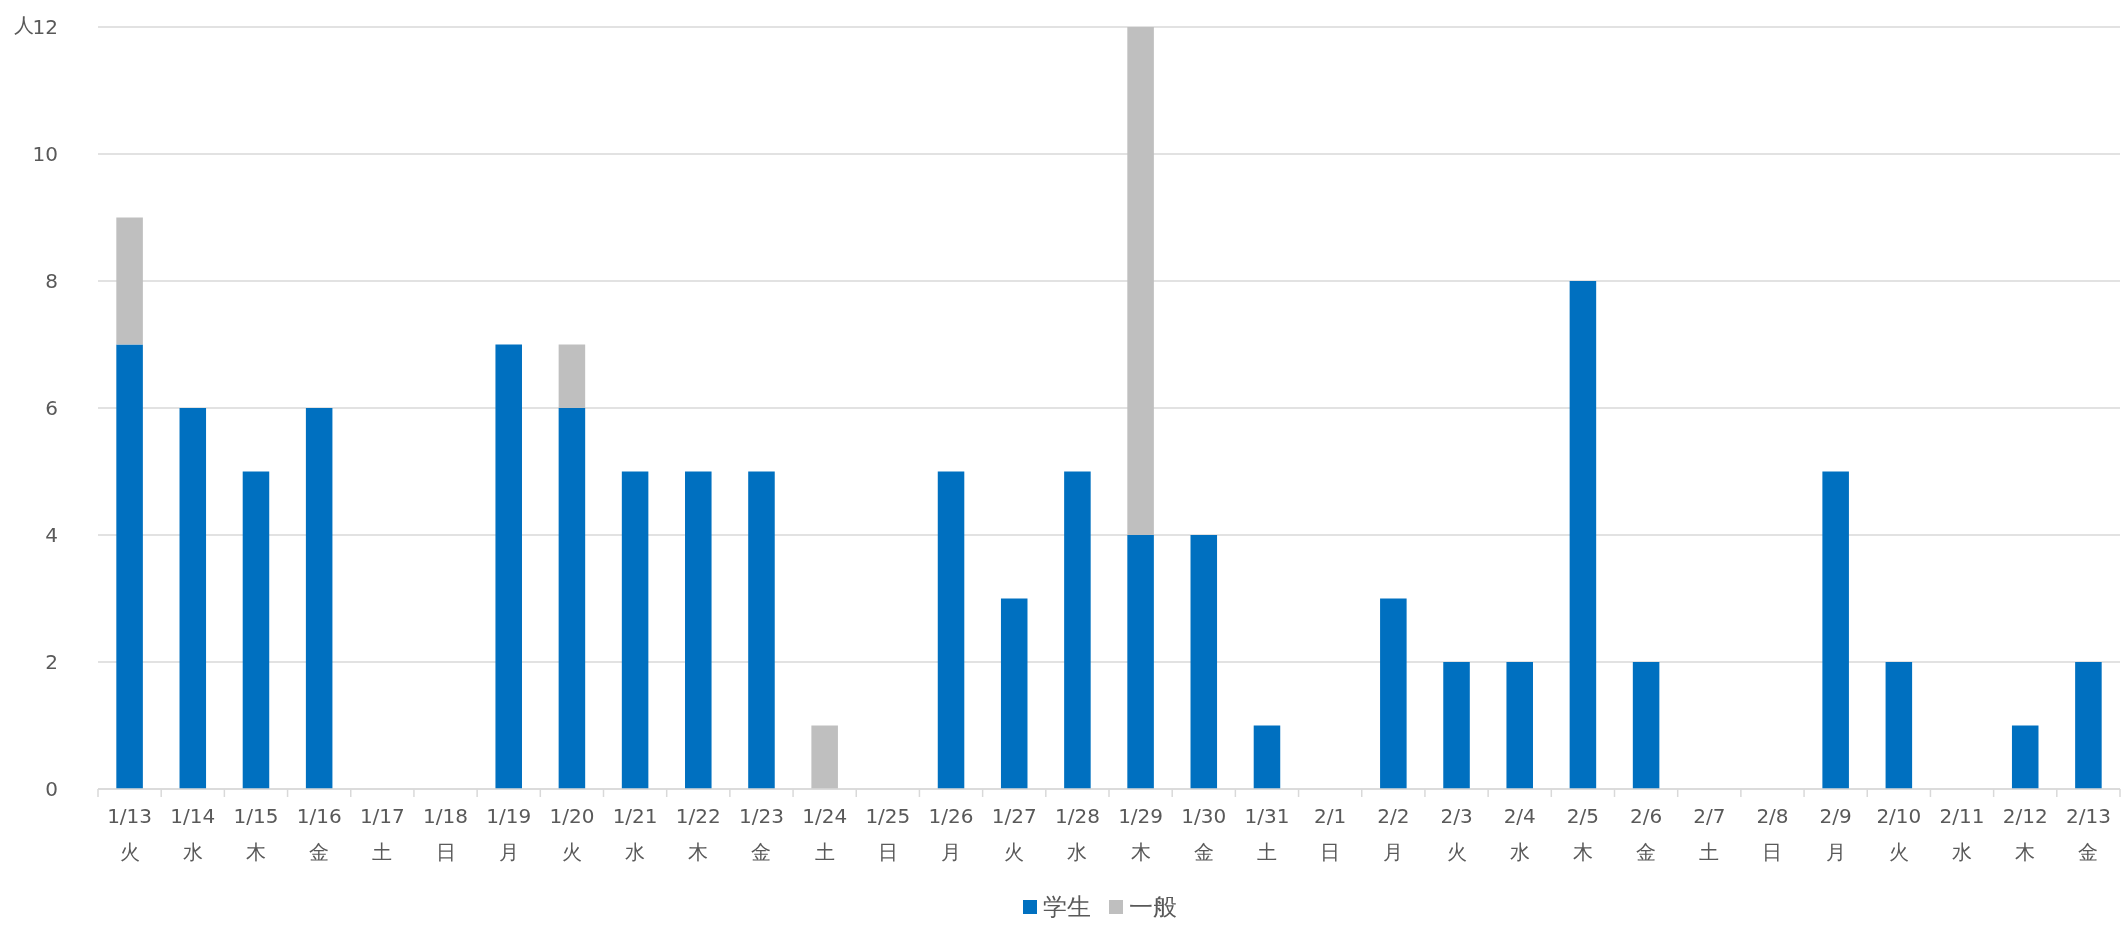 The image size is (2126, 930). I want to click on x-tick-label: 2/12 木, so click(2025, 834).